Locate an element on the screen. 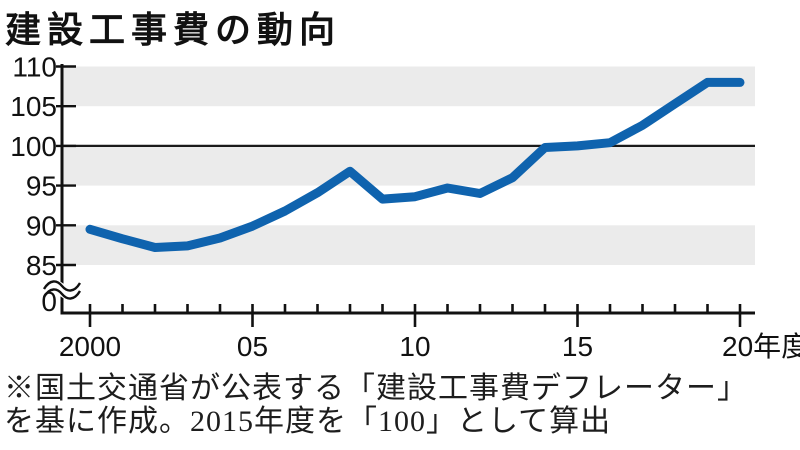 The height and width of the screenshot is (450, 800). x-tick-label: 20年度 is located at coordinates (761, 346).